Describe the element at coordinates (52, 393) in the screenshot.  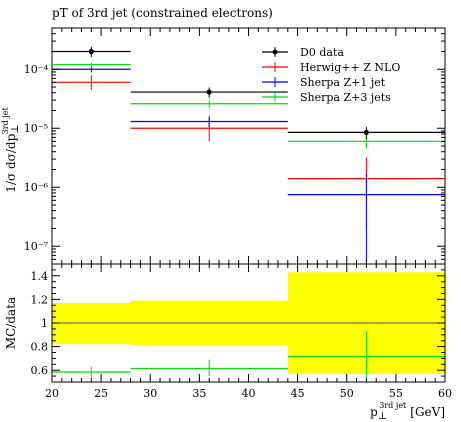
I see `x-tick-label: 20` at that location.